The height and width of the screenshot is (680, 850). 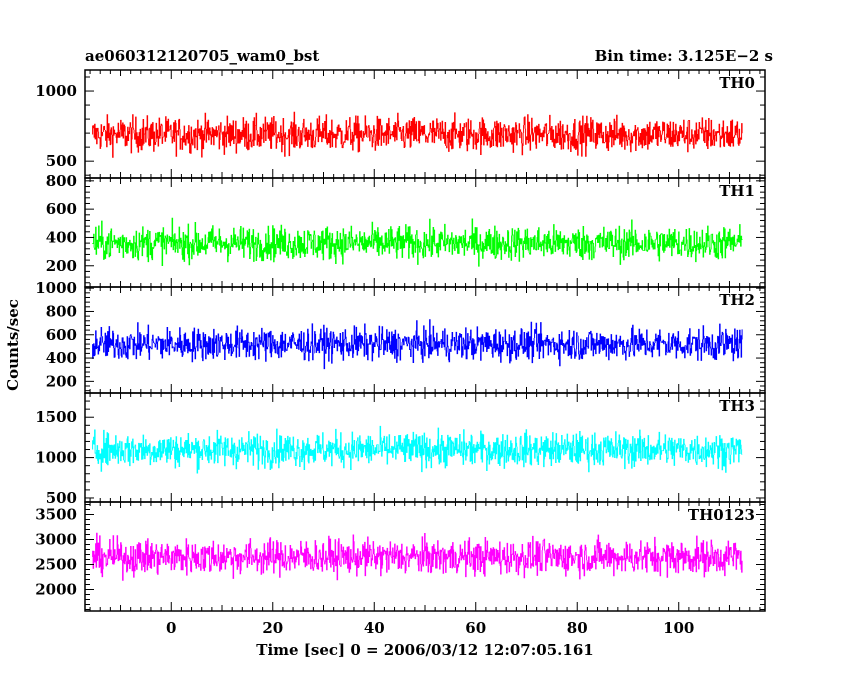 What do you see at coordinates (577, 628) in the screenshot?
I see `xtick-label: 80` at bounding box center [577, 628].